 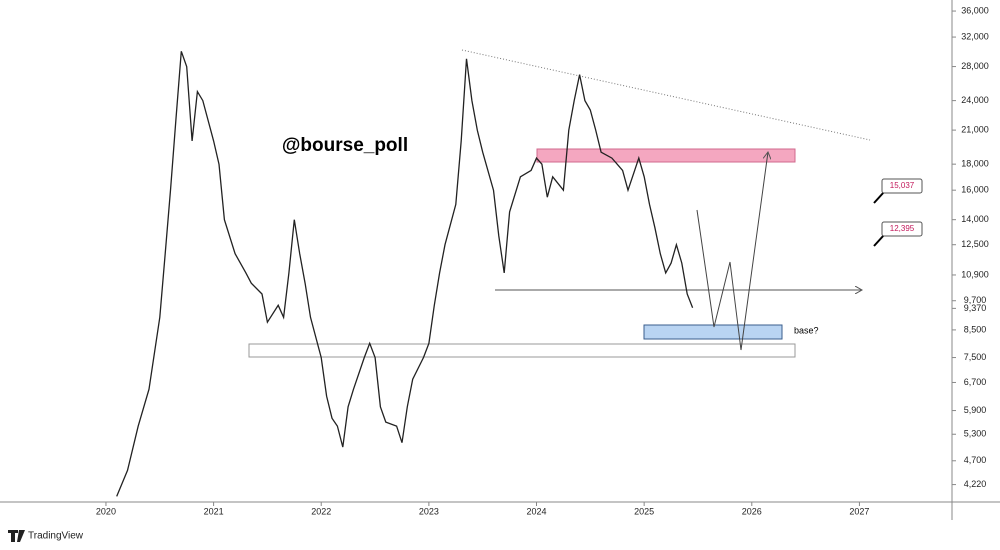 What do you see at coordinates (106, 511) in the screenshot?
I see `x-tick-label: 2020` at bounding box center [106, 511].